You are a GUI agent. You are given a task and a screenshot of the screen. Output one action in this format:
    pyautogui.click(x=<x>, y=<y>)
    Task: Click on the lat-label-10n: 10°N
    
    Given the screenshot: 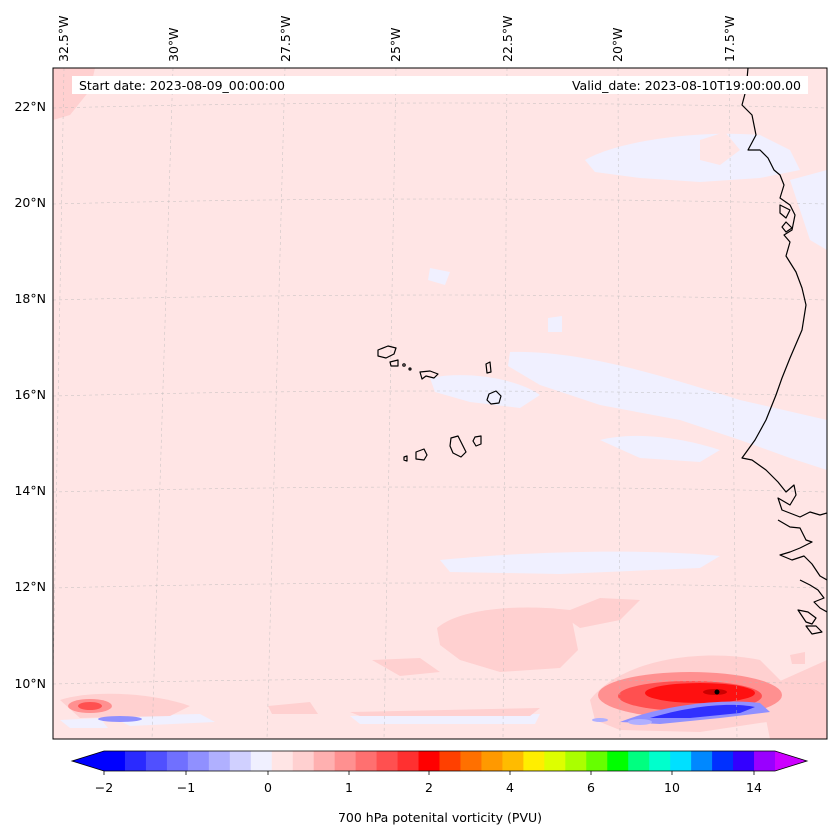 What is the action you would take?
    pyautogui.click(x=30, y=683)
    